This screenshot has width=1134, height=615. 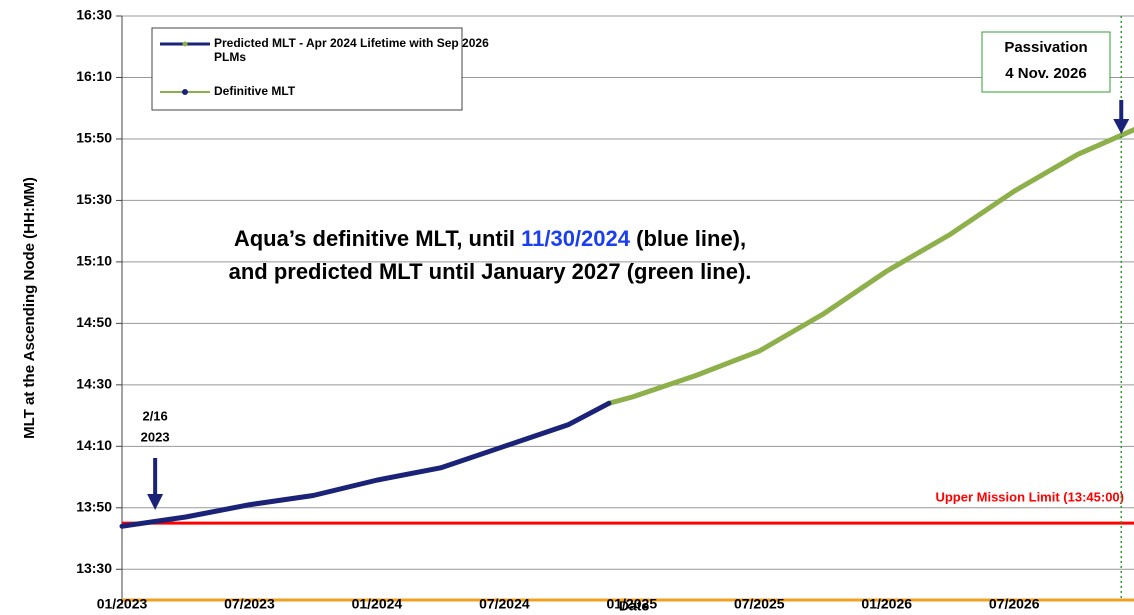 What do you see at coordinates (504, 604) in the screenshot?
I see `x-tick-label: 07/2024` at bounding box center [504, 604].